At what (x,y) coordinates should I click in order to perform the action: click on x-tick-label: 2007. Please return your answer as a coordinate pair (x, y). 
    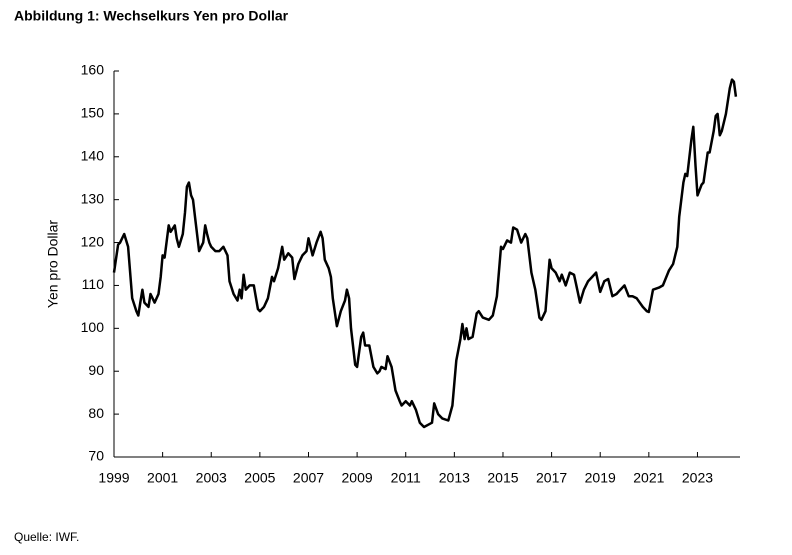
    Looking at the image, I should click on (308, 478).